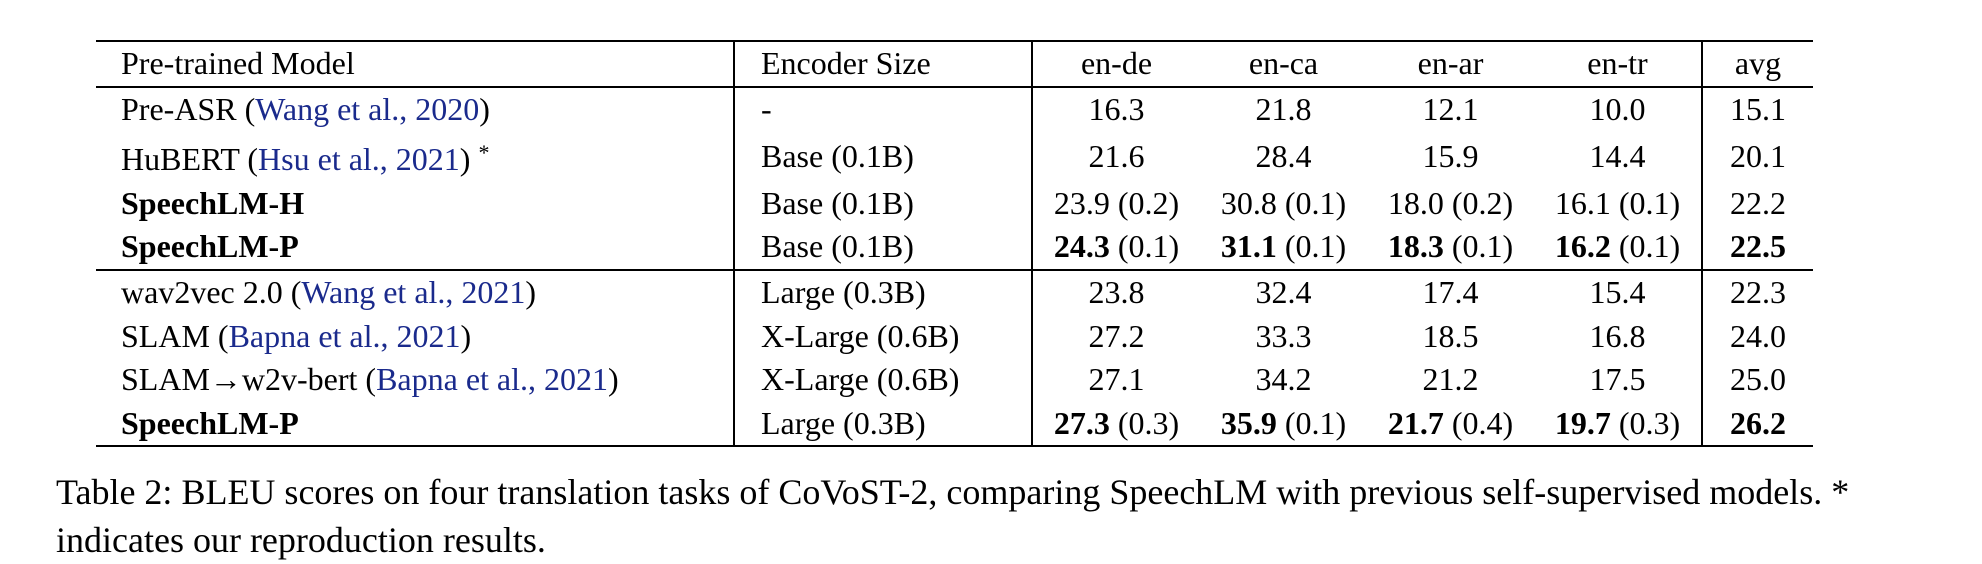  What do you see at coordinates (213, 202) in the screenshot?
I see `model-name: SpeechLM-H` at bounding box center [213, 202].